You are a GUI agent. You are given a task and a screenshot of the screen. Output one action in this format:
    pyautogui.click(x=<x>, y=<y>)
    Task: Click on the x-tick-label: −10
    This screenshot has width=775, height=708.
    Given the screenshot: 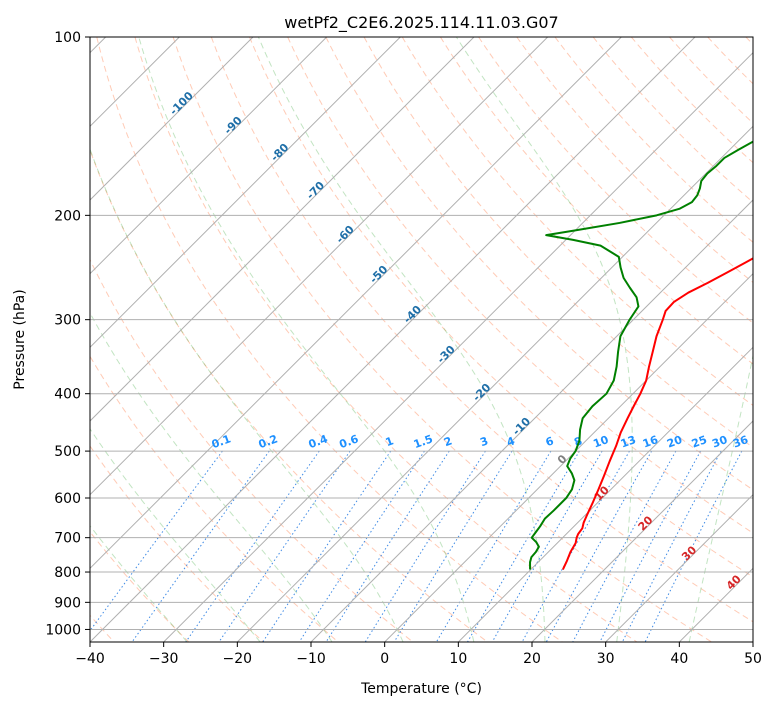 What is the action you would take?
    pyautogui.click(x=311, y=659)
    